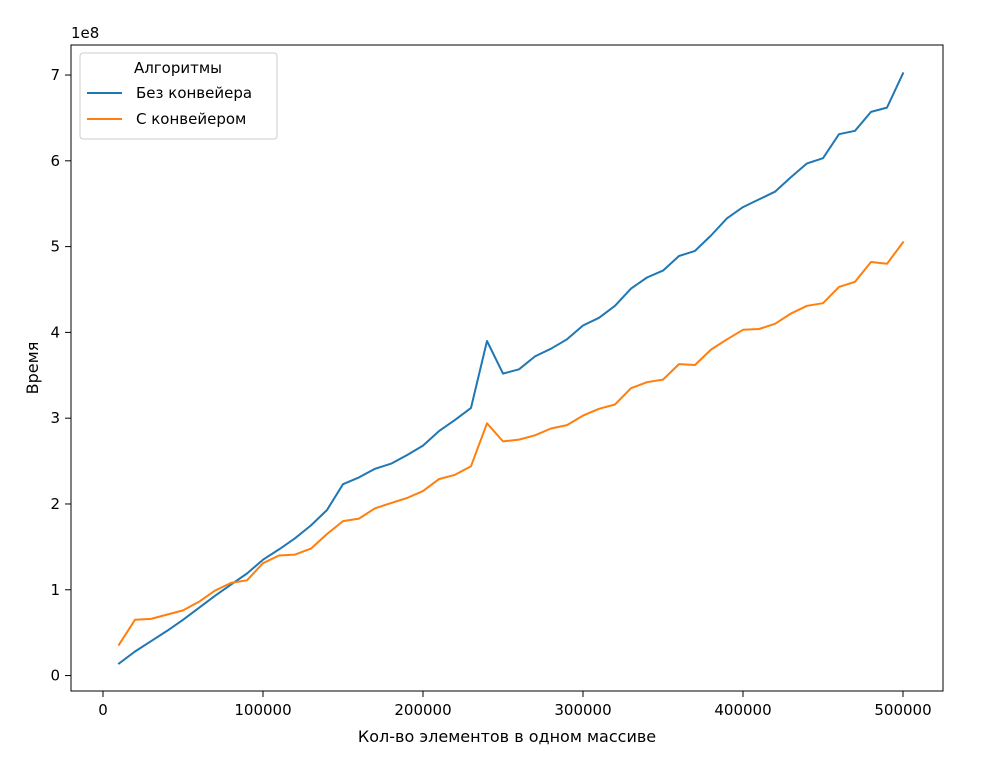 Image resolution: width=988 pixels, height=768 pixels. What do you see at coordinates (262, 710) in the screenshot?
I see `x-tick-label: 100000` at bounding box center [262, 710].